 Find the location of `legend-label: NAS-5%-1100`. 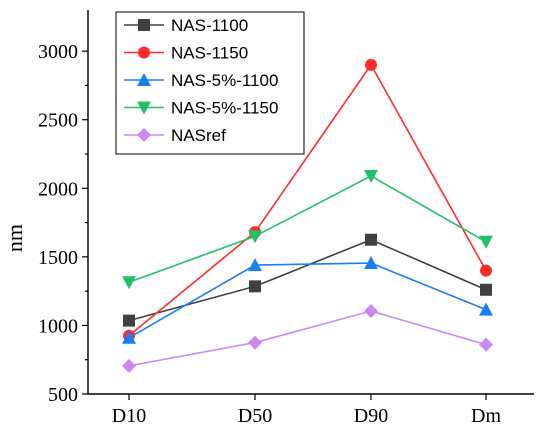

legend-label: NAS-5%-1100 is located at coordinates (224, 80).